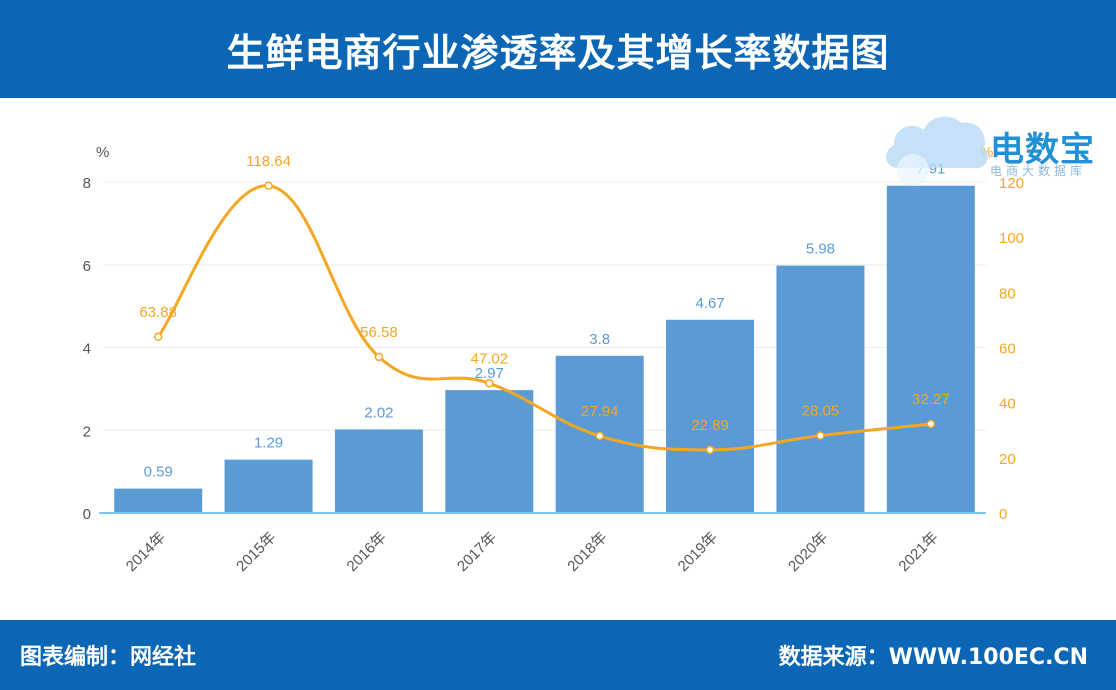 The width and height of the screenshot is (1116, 690). What do you see at coordinates (102, 152) in the screenshot?
I see `left-axis-unit: %` at bounding box center [102, 152].